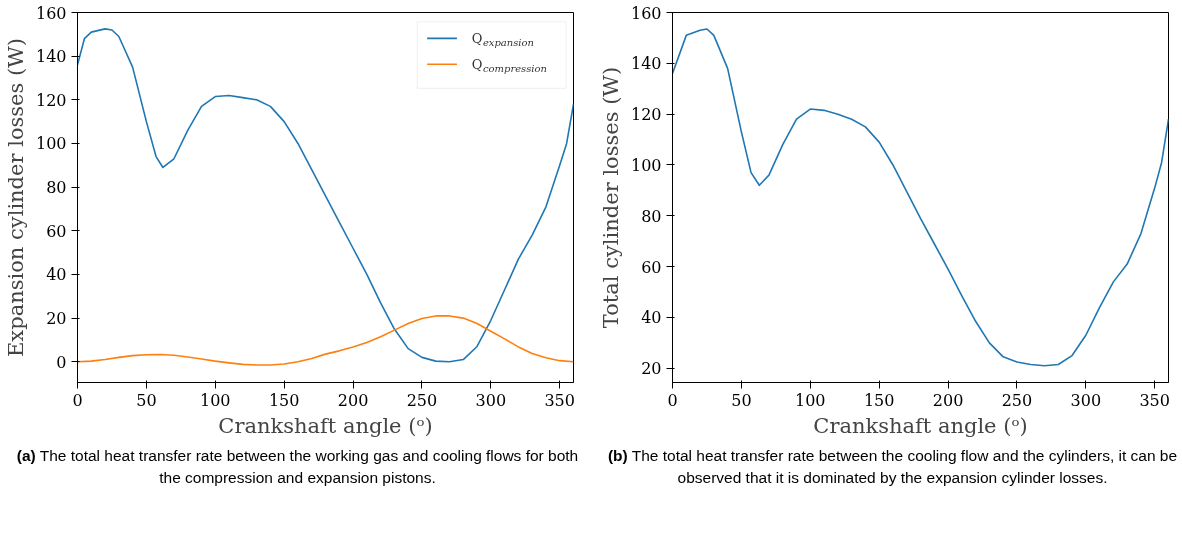 The height and width of the screenshot is (536, 1182). I want to click on y-axis-title: Total cylinder losses (W), so click(610, 197).